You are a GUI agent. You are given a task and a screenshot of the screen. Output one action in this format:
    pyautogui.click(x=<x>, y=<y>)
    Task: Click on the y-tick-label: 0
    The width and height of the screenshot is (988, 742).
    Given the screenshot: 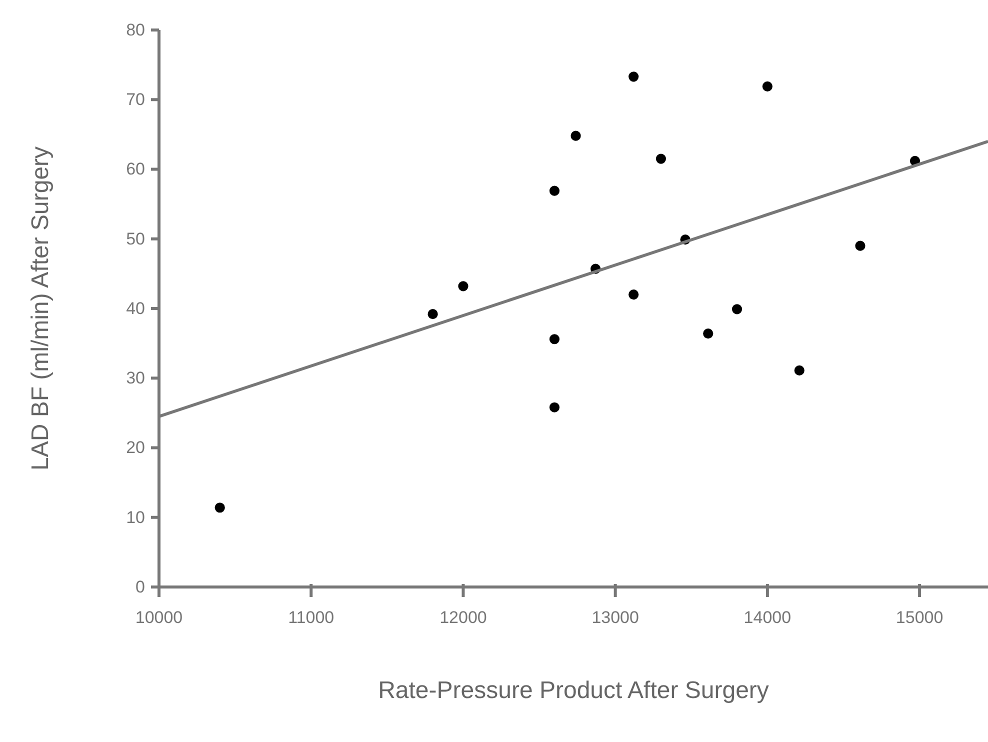 What is the action you would take?
    pyautogui.click(x=140, y=586)
    